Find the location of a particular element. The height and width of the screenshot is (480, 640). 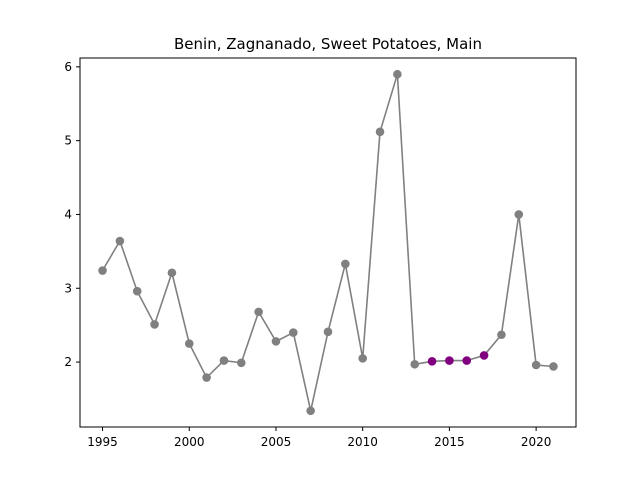

y-tick-label: 2 is located at coordinates (68, 362).